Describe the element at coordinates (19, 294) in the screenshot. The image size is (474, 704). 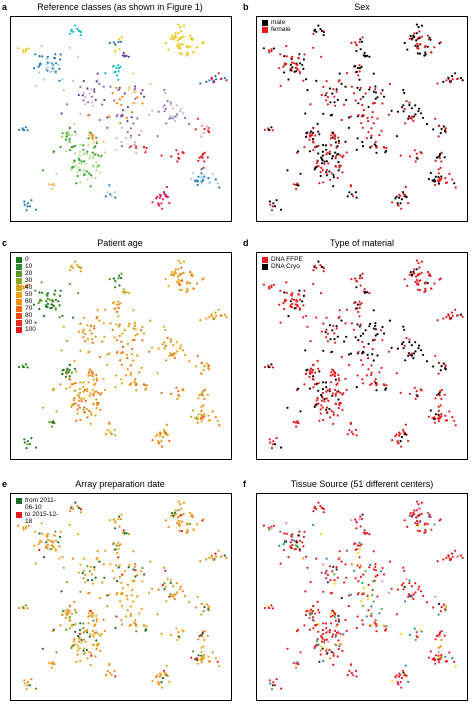
I see `legend-swatch` at that location.